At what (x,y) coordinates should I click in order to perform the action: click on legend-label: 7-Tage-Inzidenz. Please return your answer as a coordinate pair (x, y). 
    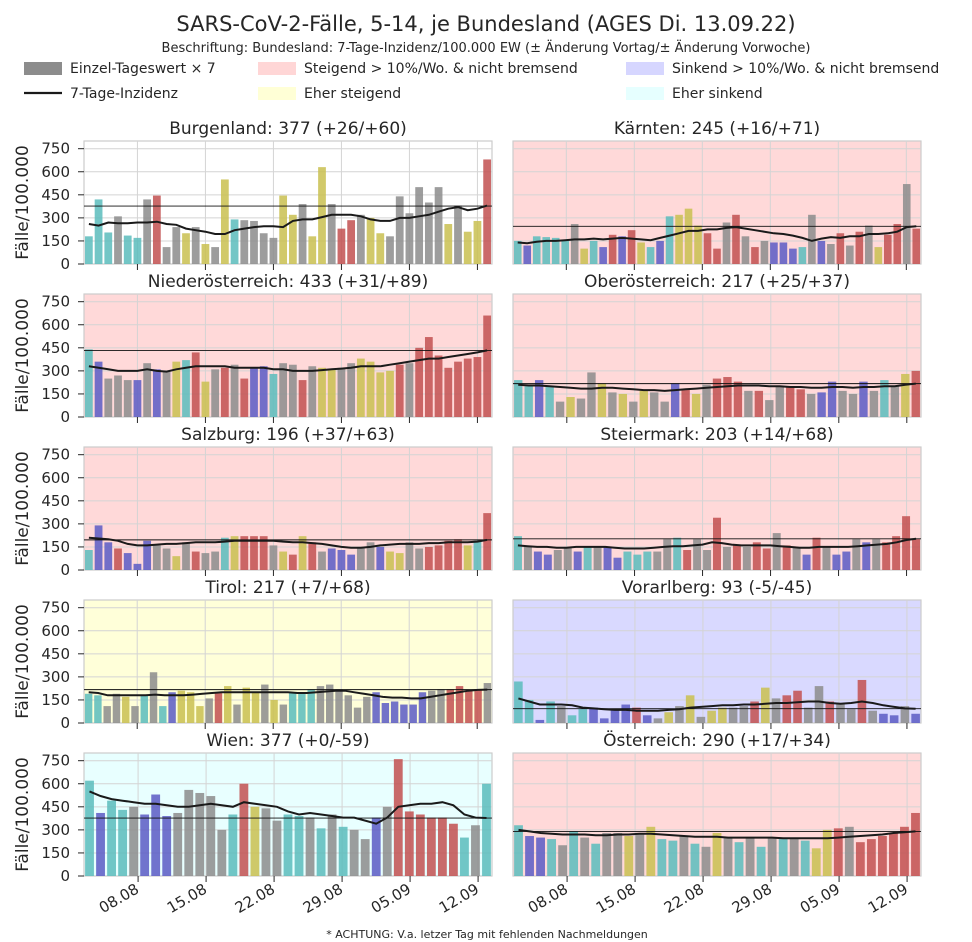
    Looking at the image, I should click on (124, 94).